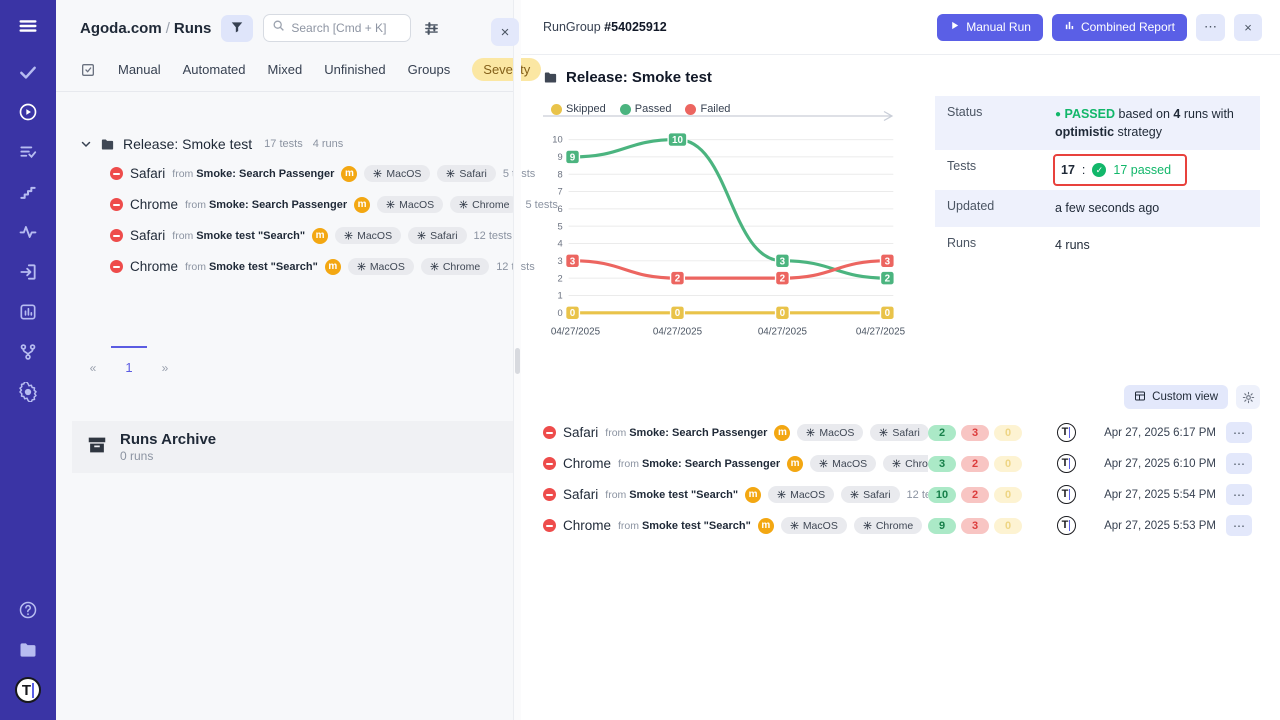 This screenshot has height=720, width=1280. What do you see at coordinates (1248, 27) in the screenshot?
I see `close-detail-button: ×` at bounding box center [1248, 27].